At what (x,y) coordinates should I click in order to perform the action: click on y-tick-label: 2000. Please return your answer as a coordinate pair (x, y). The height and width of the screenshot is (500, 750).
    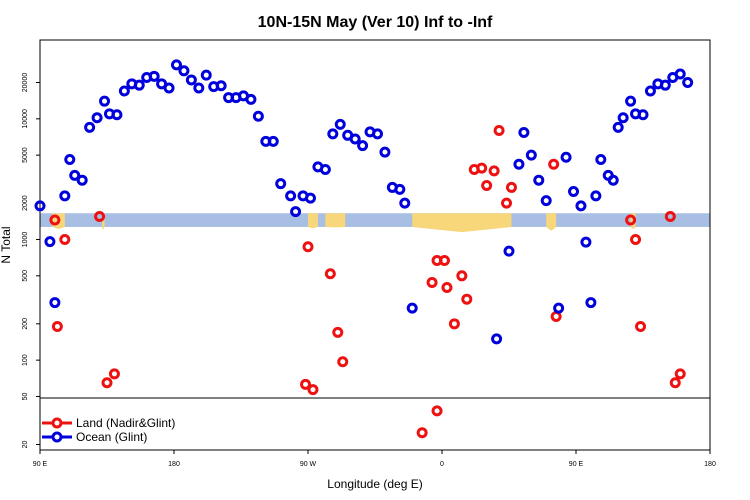
    Looking at the image, I should click on (25, 203).